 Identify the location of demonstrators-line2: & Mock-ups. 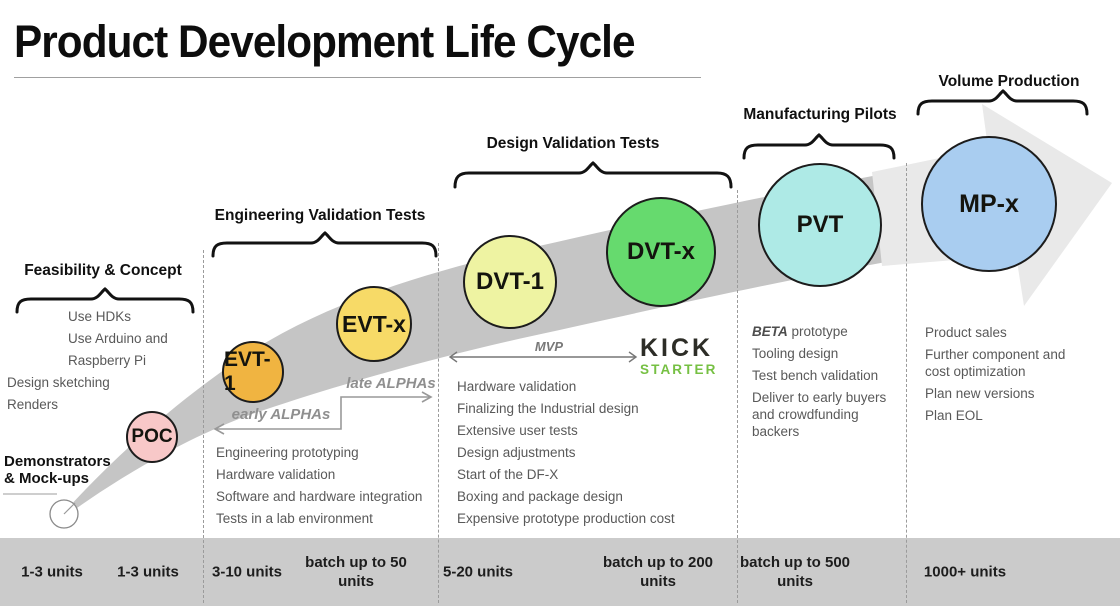
(47, 478).